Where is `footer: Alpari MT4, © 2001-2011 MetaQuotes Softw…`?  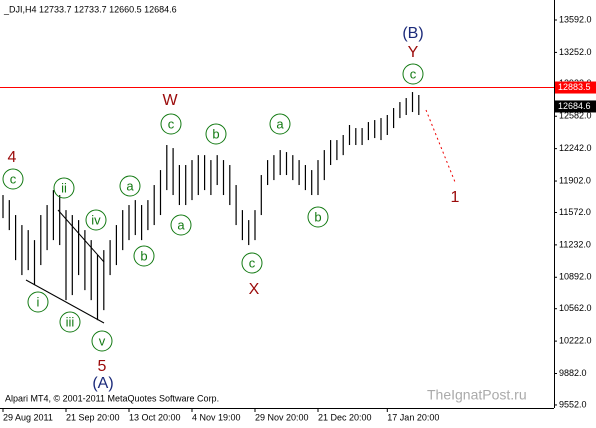
footer: Alpari MT4, © 2001-2011 MetaQuotes Softw… is located at coordinates (112, 398).